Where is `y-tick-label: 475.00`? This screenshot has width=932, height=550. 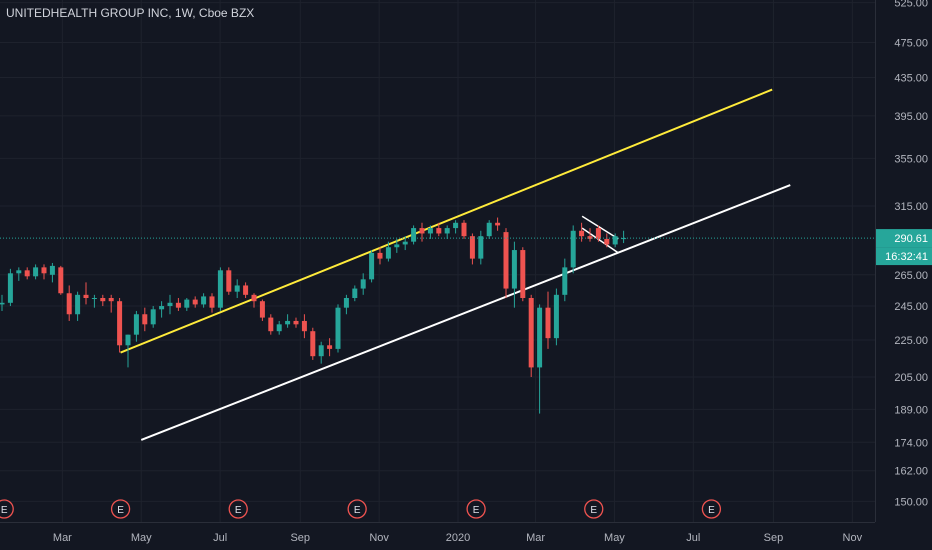
y-tick-label: 475.00 is located at coordinates (911, 43).